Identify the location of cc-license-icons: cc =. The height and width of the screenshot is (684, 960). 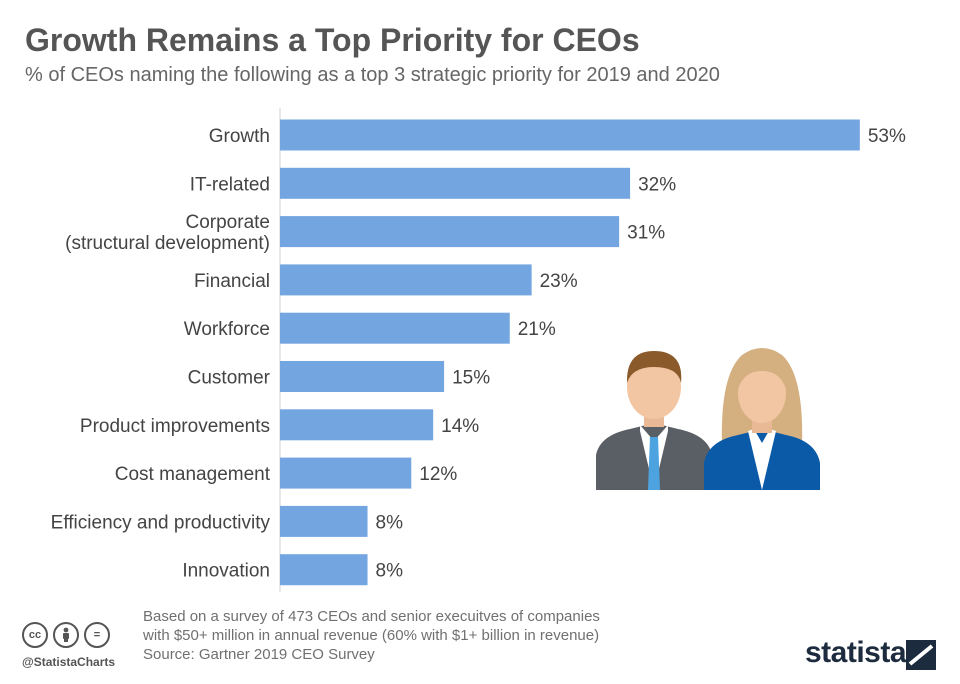
(66, 635).